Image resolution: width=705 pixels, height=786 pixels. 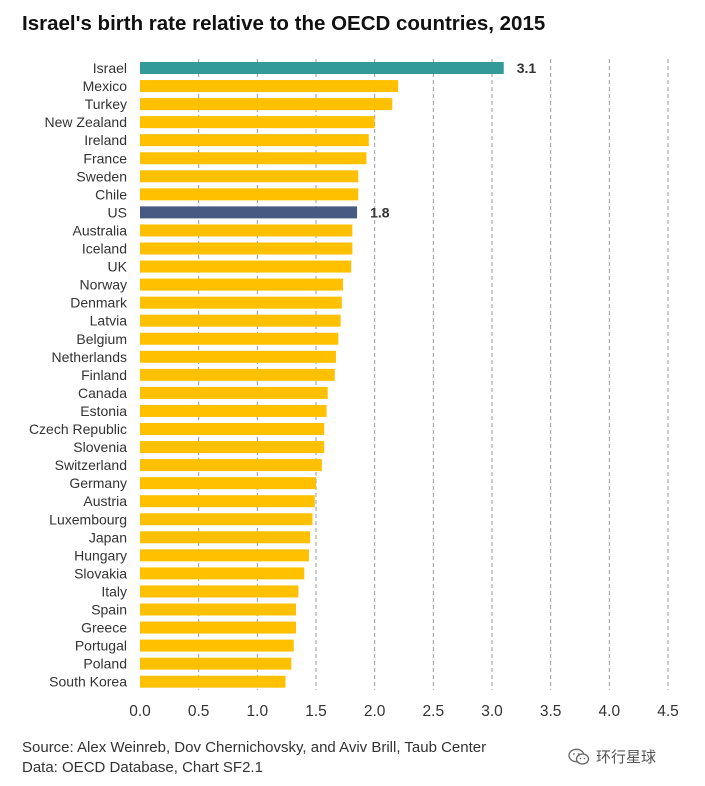 What do you see at coordinates (254, 140) in the screenshot?
I see `bar-ireland` at bounding box center [254, 140].